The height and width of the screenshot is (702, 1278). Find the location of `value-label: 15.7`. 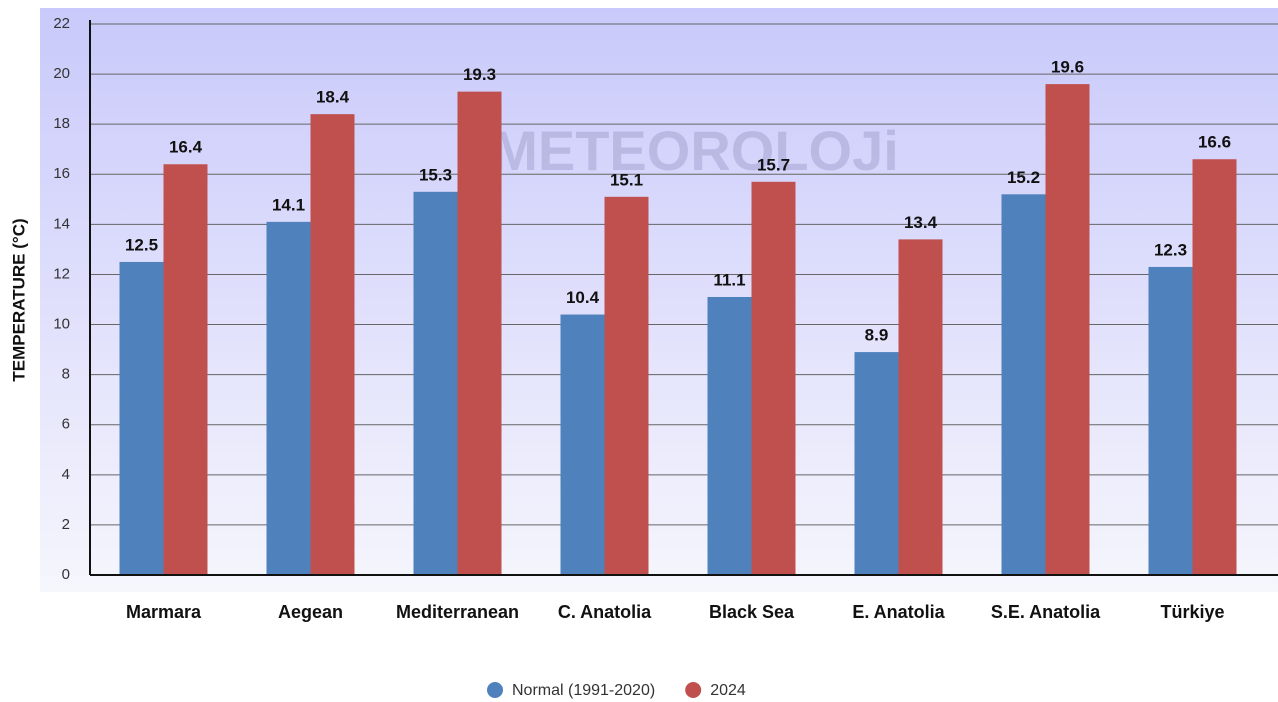

value-label: 15.7 is located at coordinates (773, 164).